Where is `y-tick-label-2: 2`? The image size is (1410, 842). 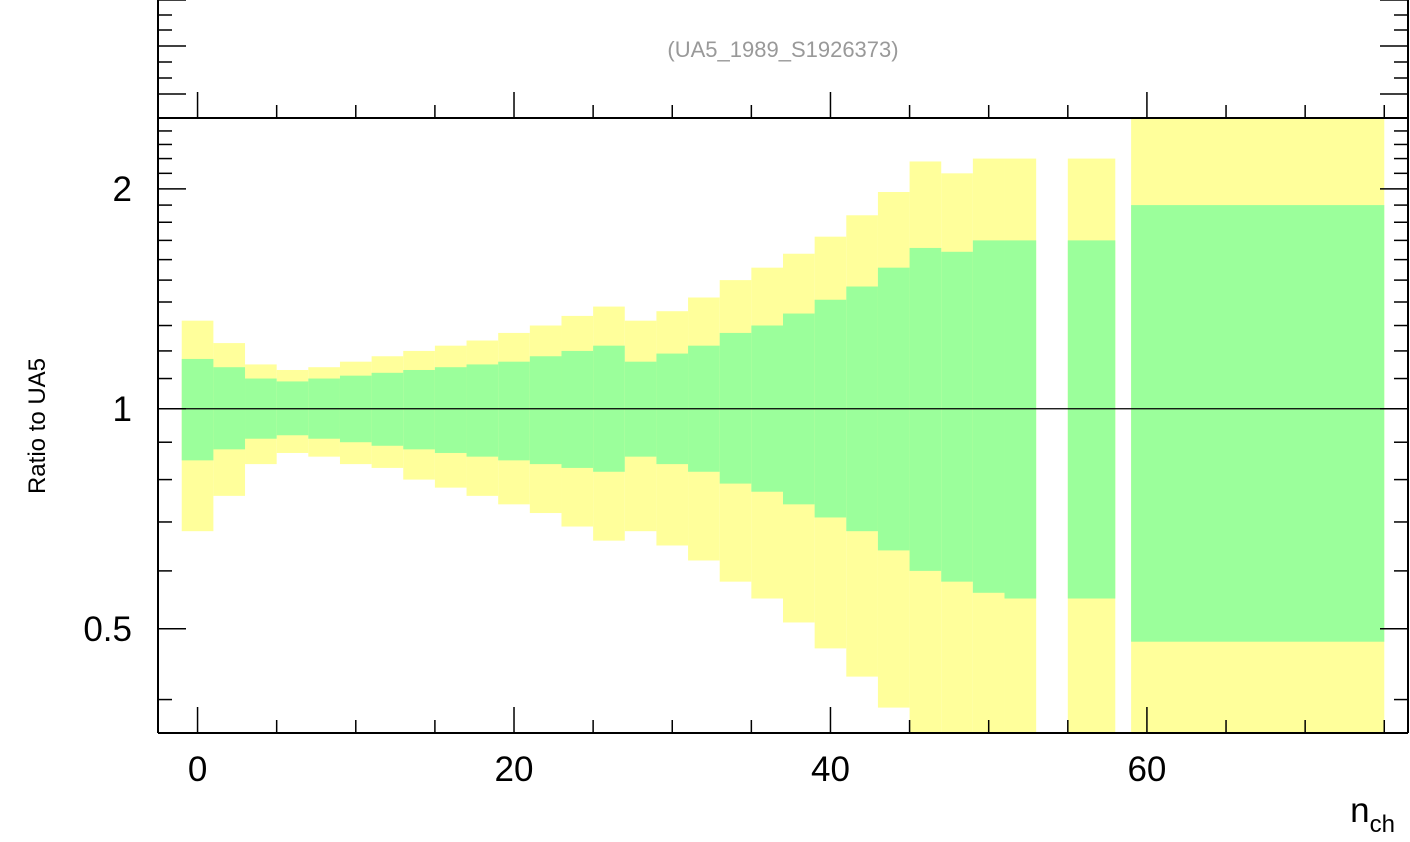 y-tick-label-2: 2 is located at coordinates (122, 189).